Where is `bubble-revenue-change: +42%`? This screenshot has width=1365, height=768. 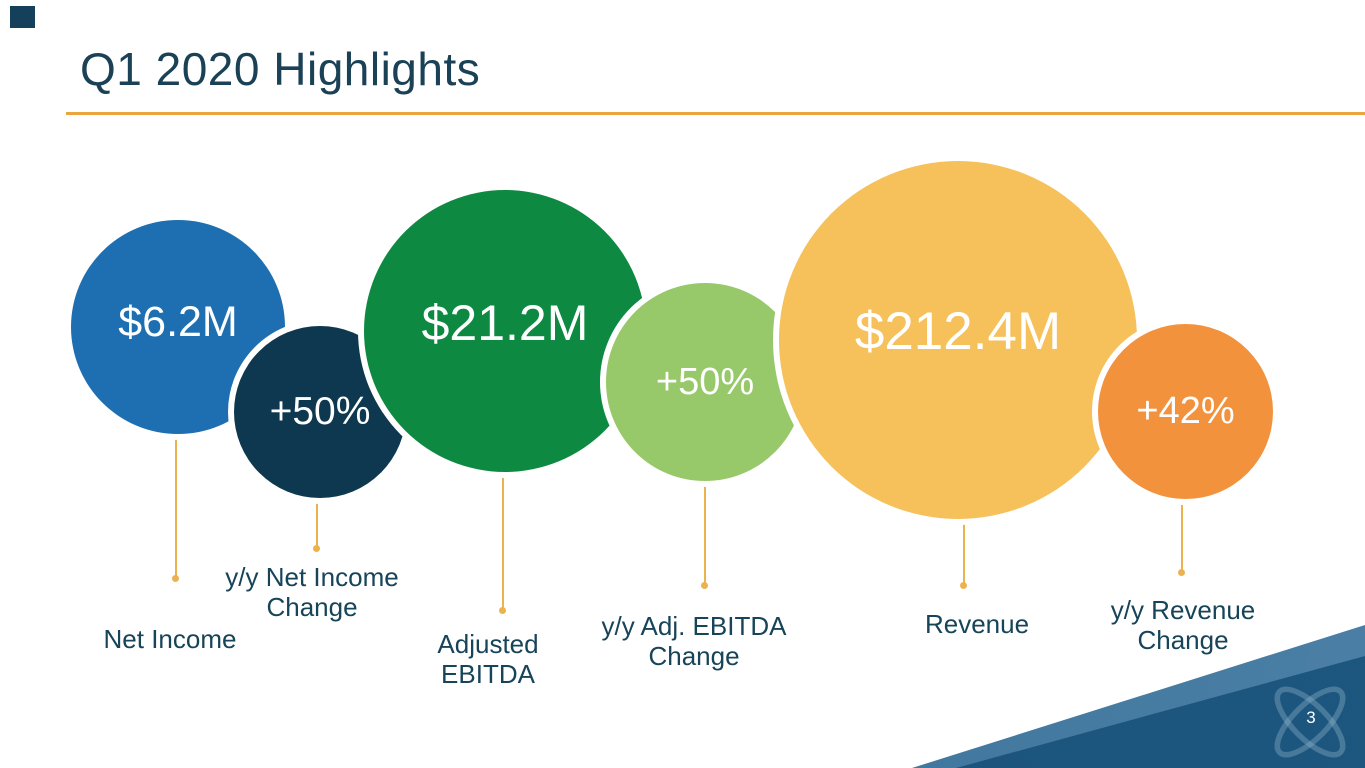
bubble-revenue-change: +42% is located at coordinates (1185, 411).